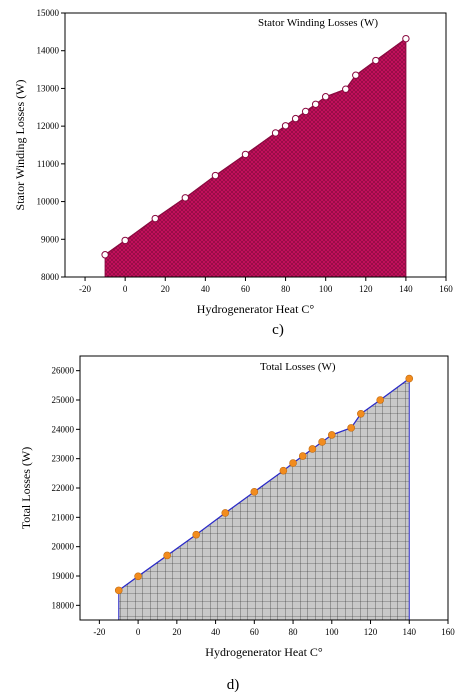 The width and height of the screenshot is (457, 700). I want to click on y-tick-label: 10000, so click(48, 202).